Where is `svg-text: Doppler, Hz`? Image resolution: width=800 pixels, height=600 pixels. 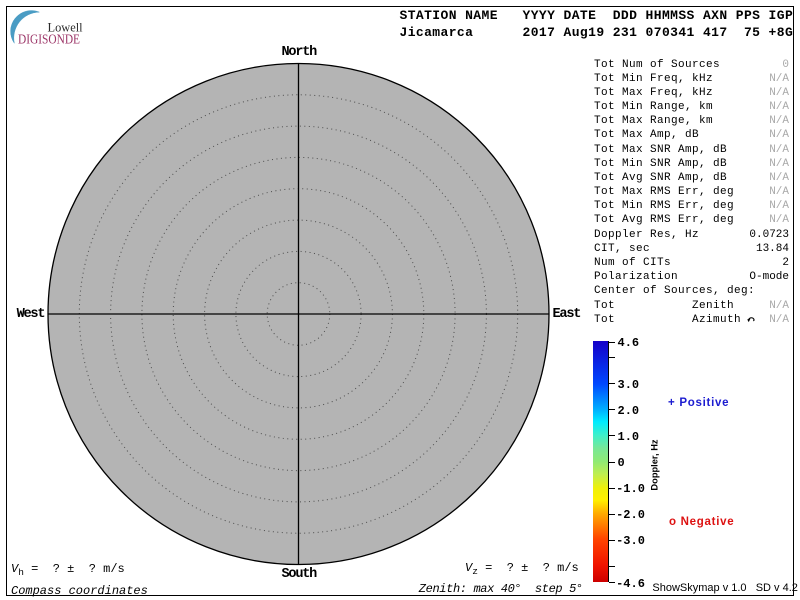
svg-text: Doppler, Hz is located at coordinates (655, 464).